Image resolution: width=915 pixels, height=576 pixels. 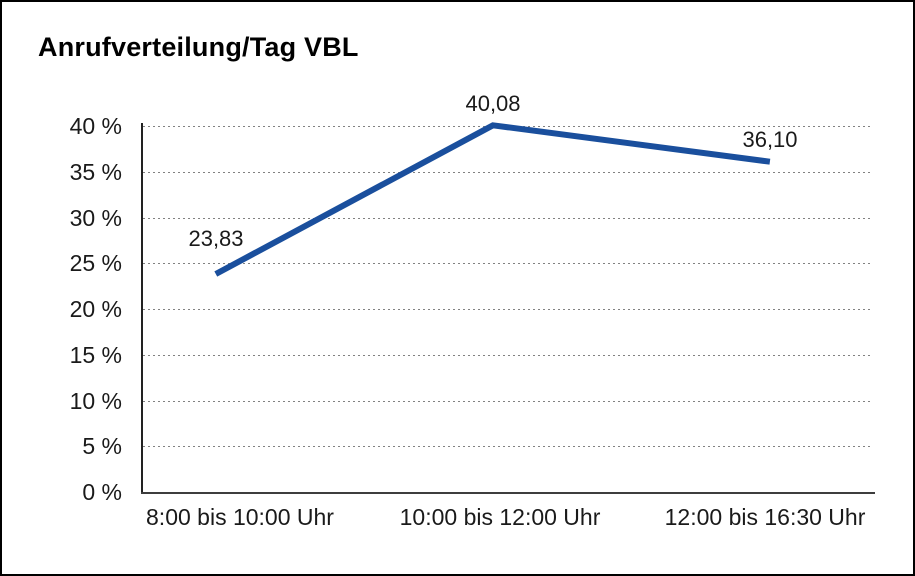 What do you see at coordinates (102, 492) in the screenshot?
I see `y-tick-label: 0 %` at bounding box center [102, 492].